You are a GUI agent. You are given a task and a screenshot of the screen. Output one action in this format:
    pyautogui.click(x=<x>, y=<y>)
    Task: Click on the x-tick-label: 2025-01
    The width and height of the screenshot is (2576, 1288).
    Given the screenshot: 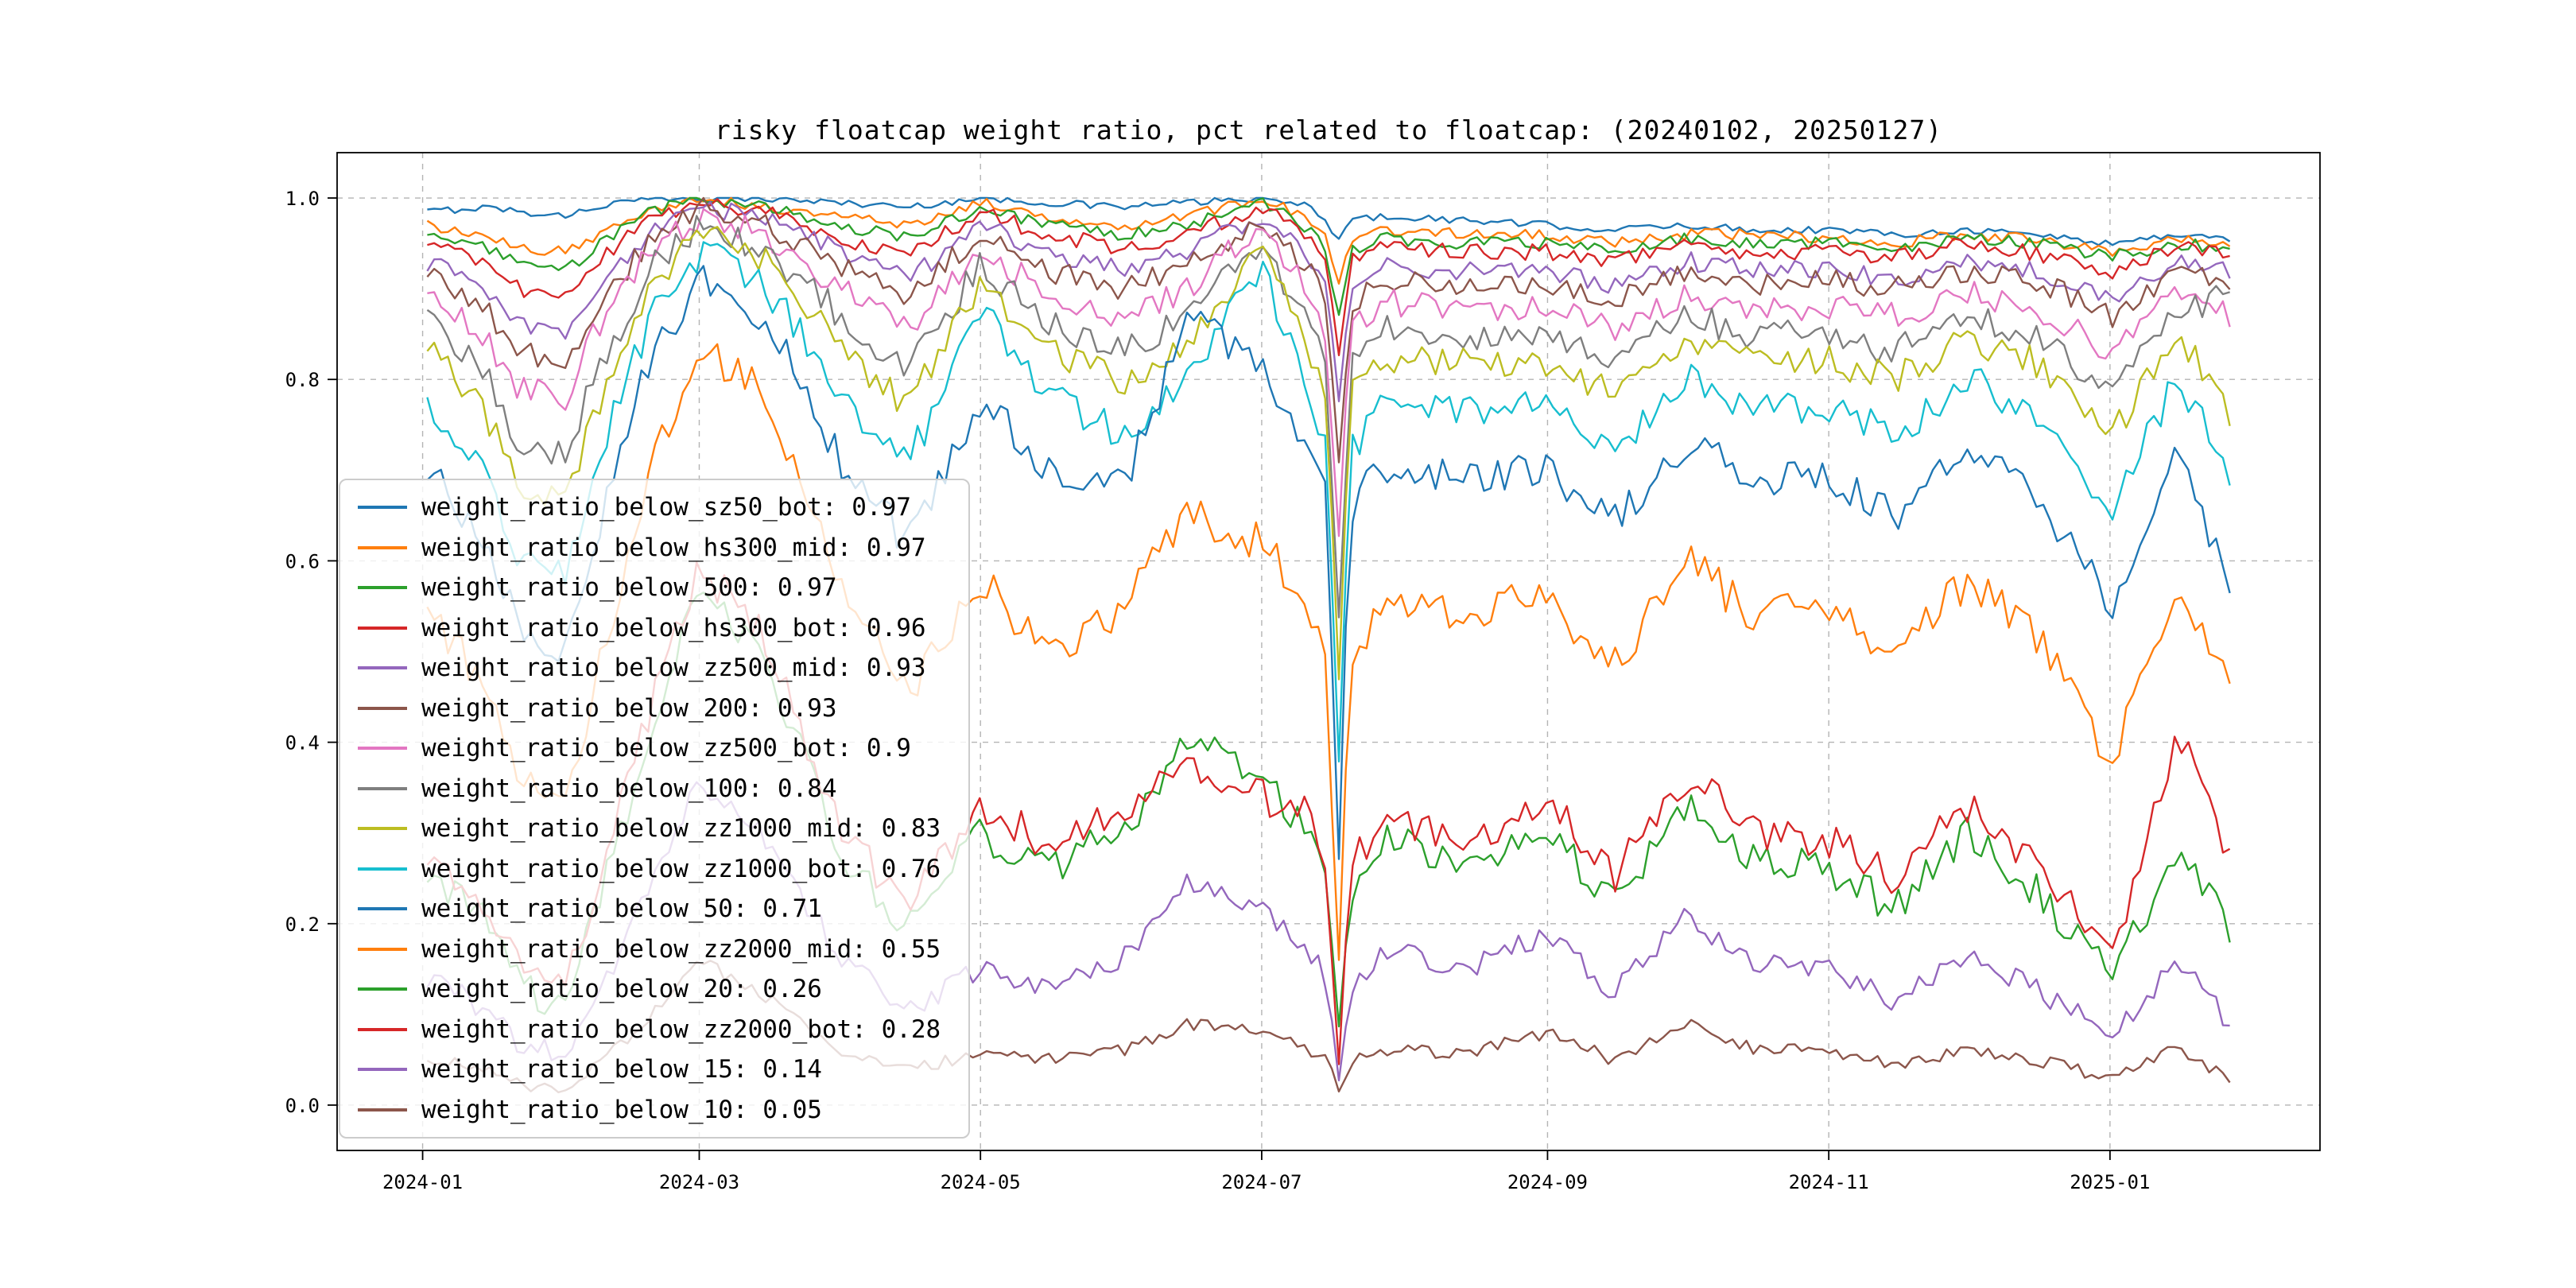 What is the action you would take?
    pyautogui.click(x=2110, y=1182)
    